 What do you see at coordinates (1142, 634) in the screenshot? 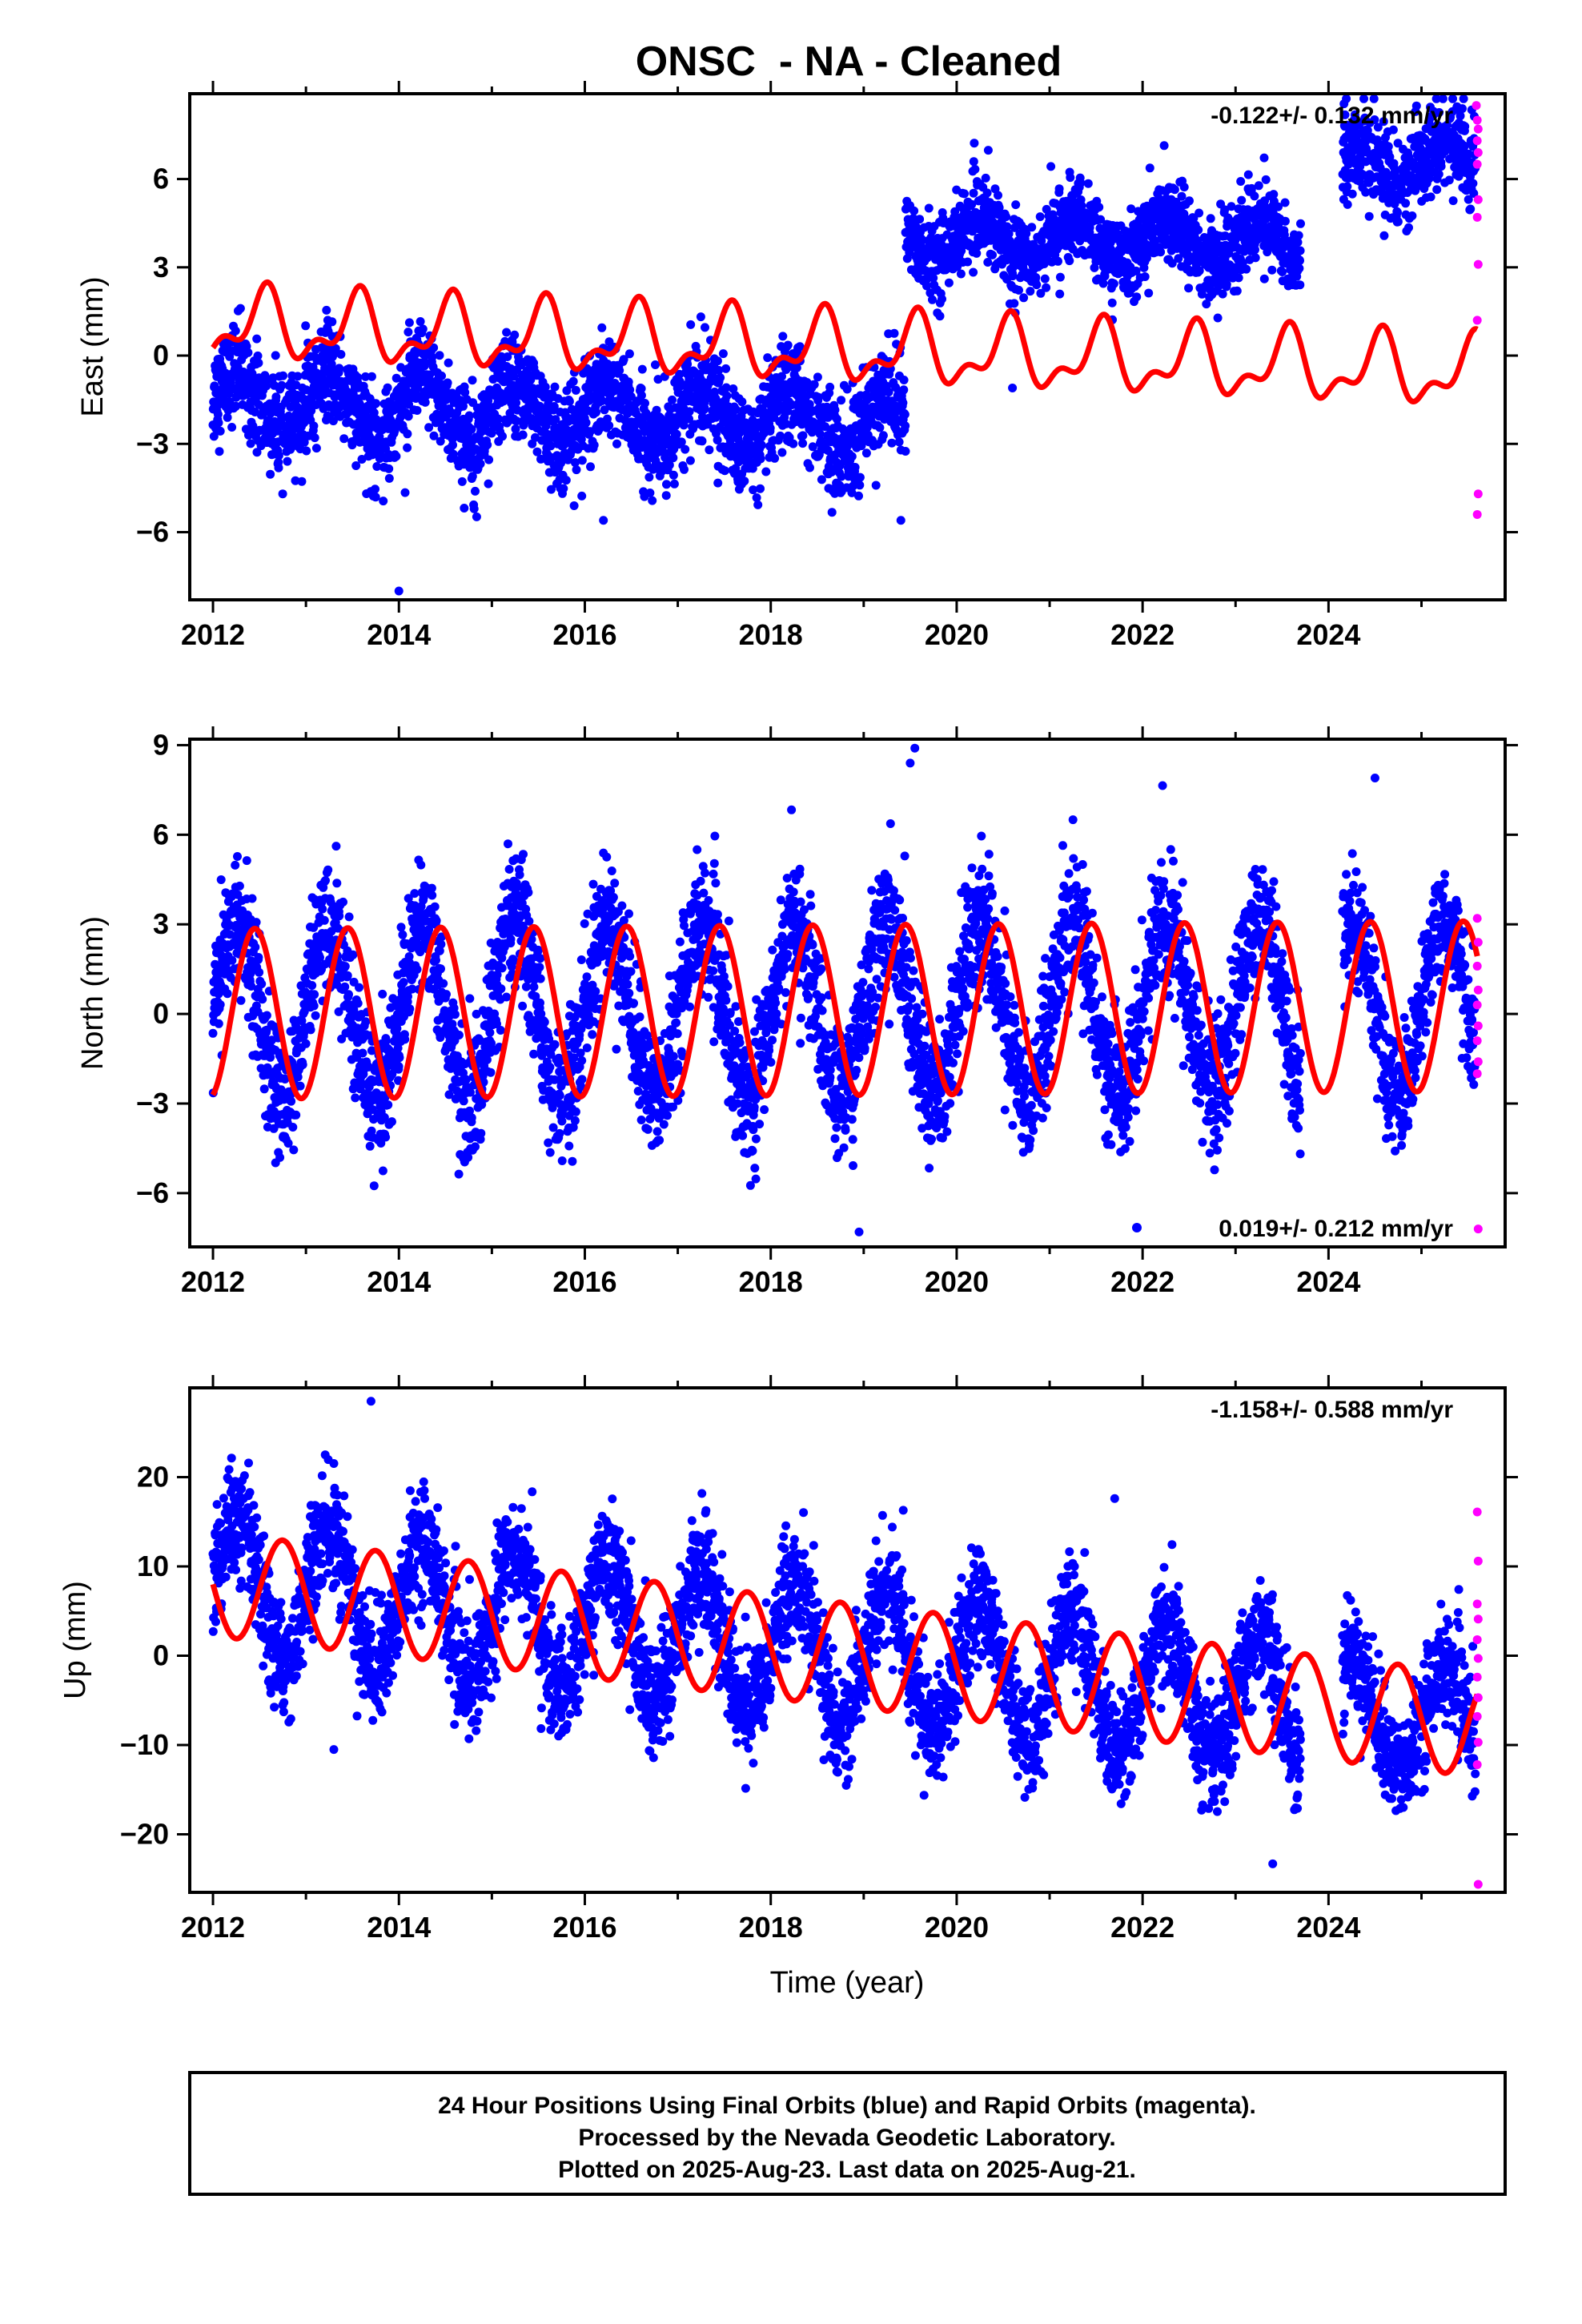
I see `east-xtick-label: 2022` at bounding box center [1142, 634].